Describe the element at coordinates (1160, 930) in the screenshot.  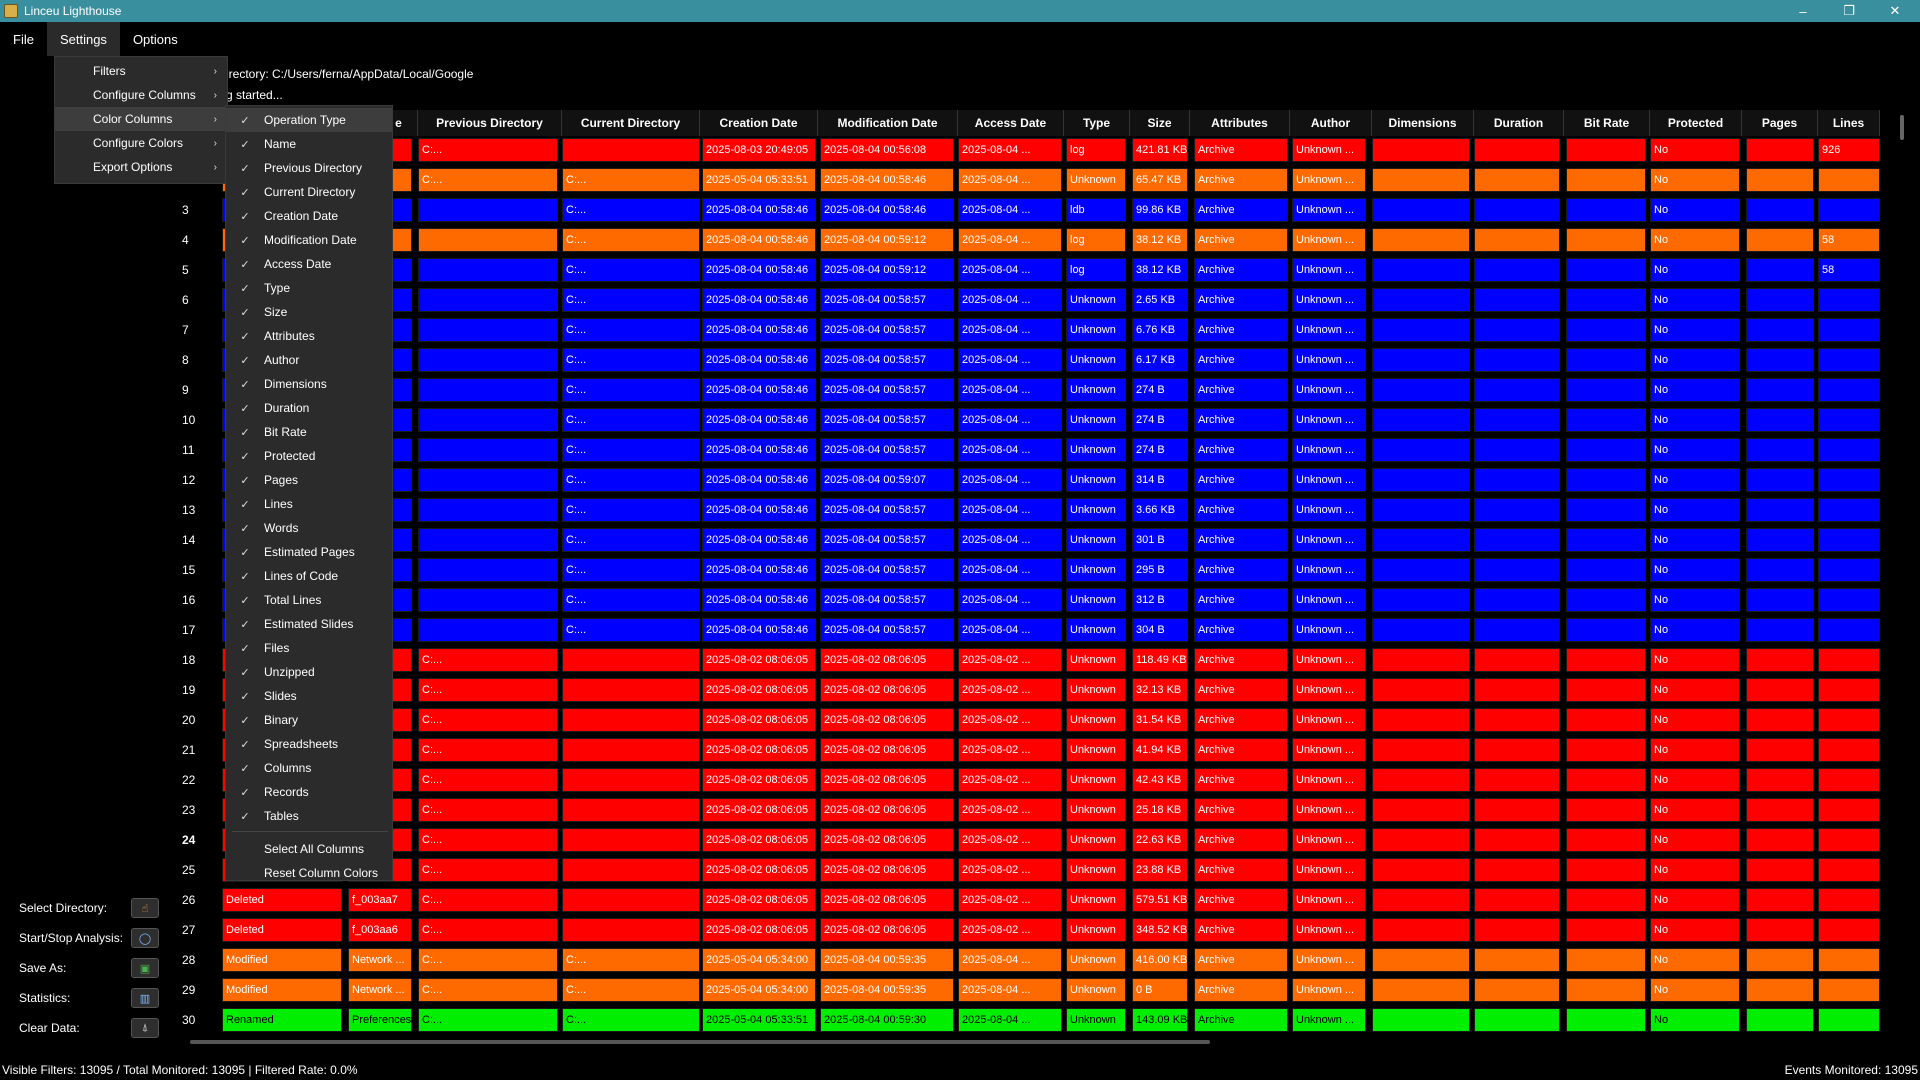
I see `table-cell-size: 348.52 KB` at that location.